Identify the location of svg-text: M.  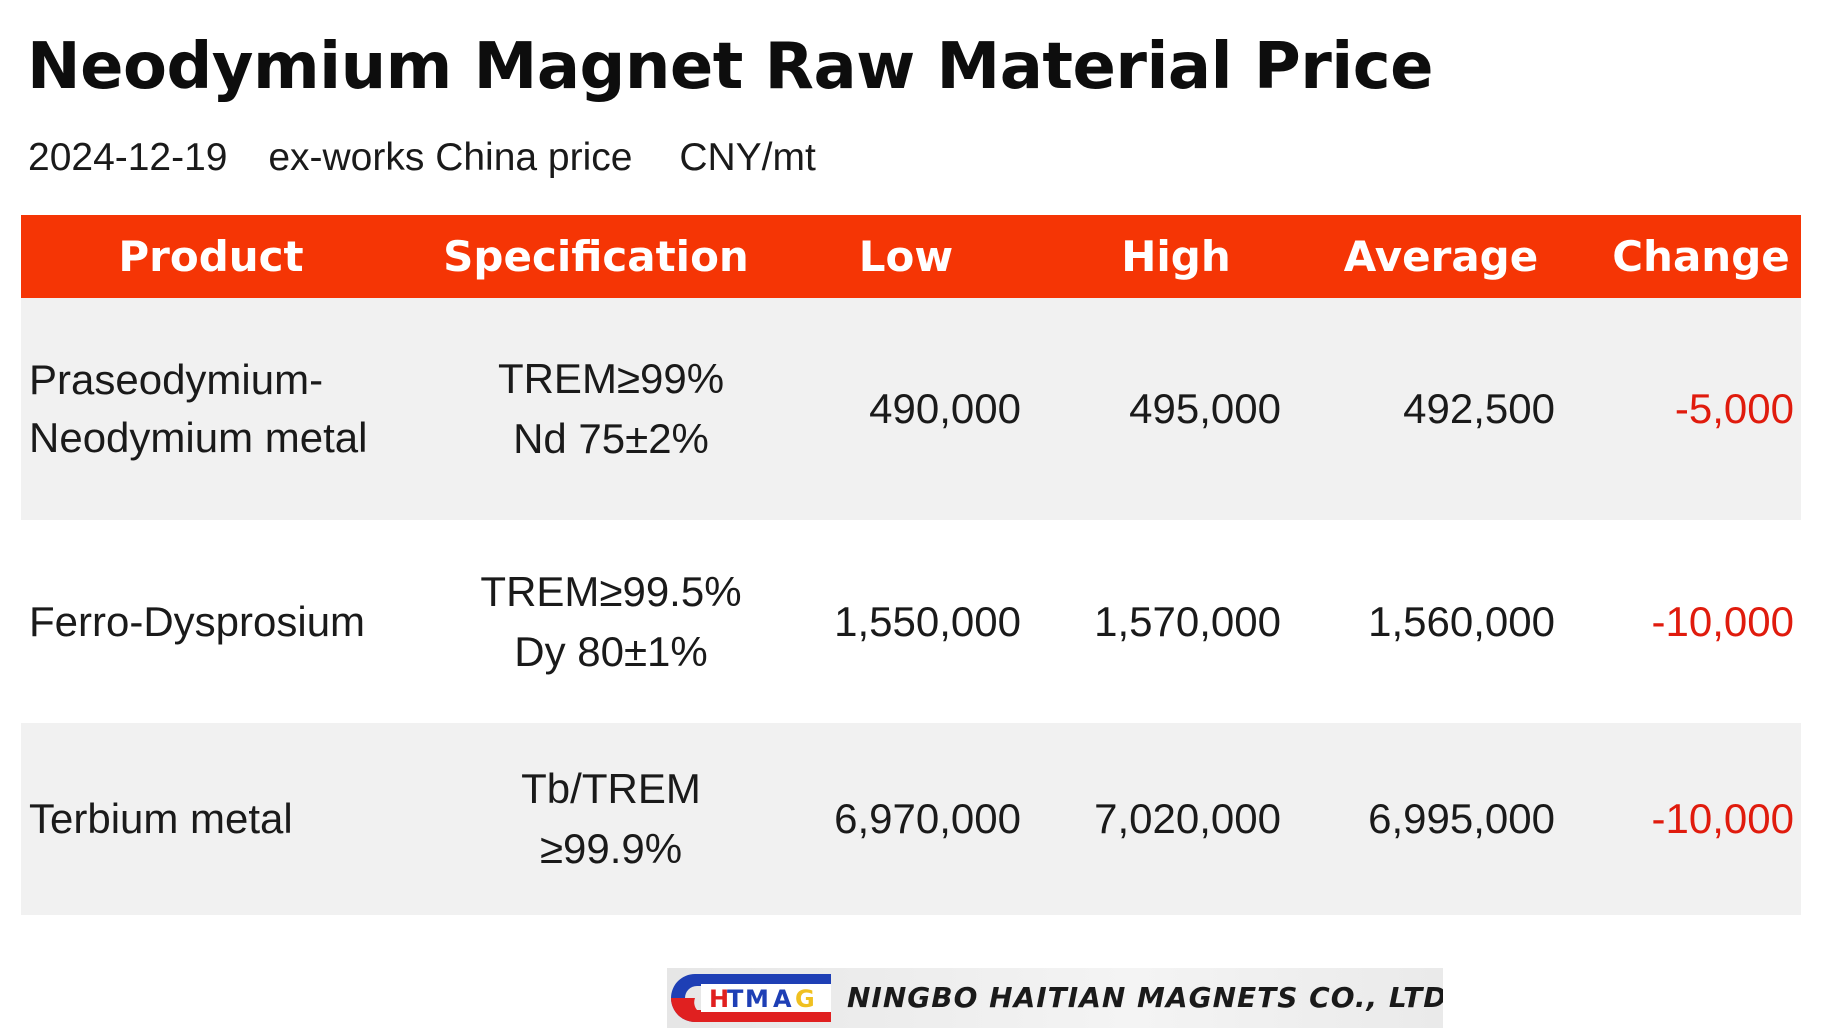
(757, 999).